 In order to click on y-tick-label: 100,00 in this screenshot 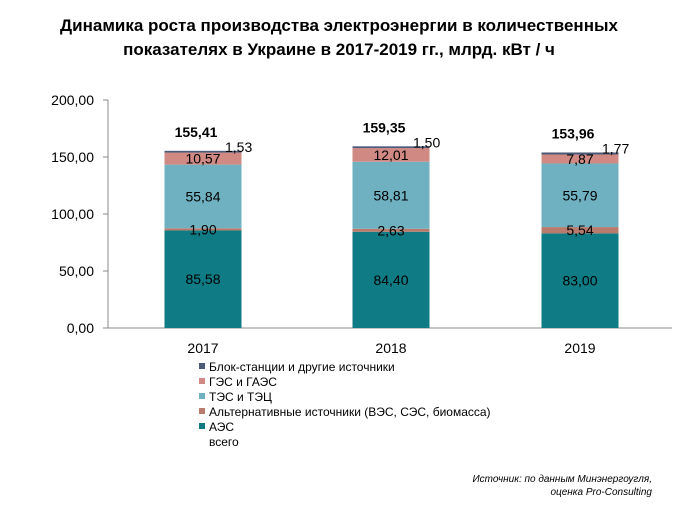, I will do `click(72, 214)`.